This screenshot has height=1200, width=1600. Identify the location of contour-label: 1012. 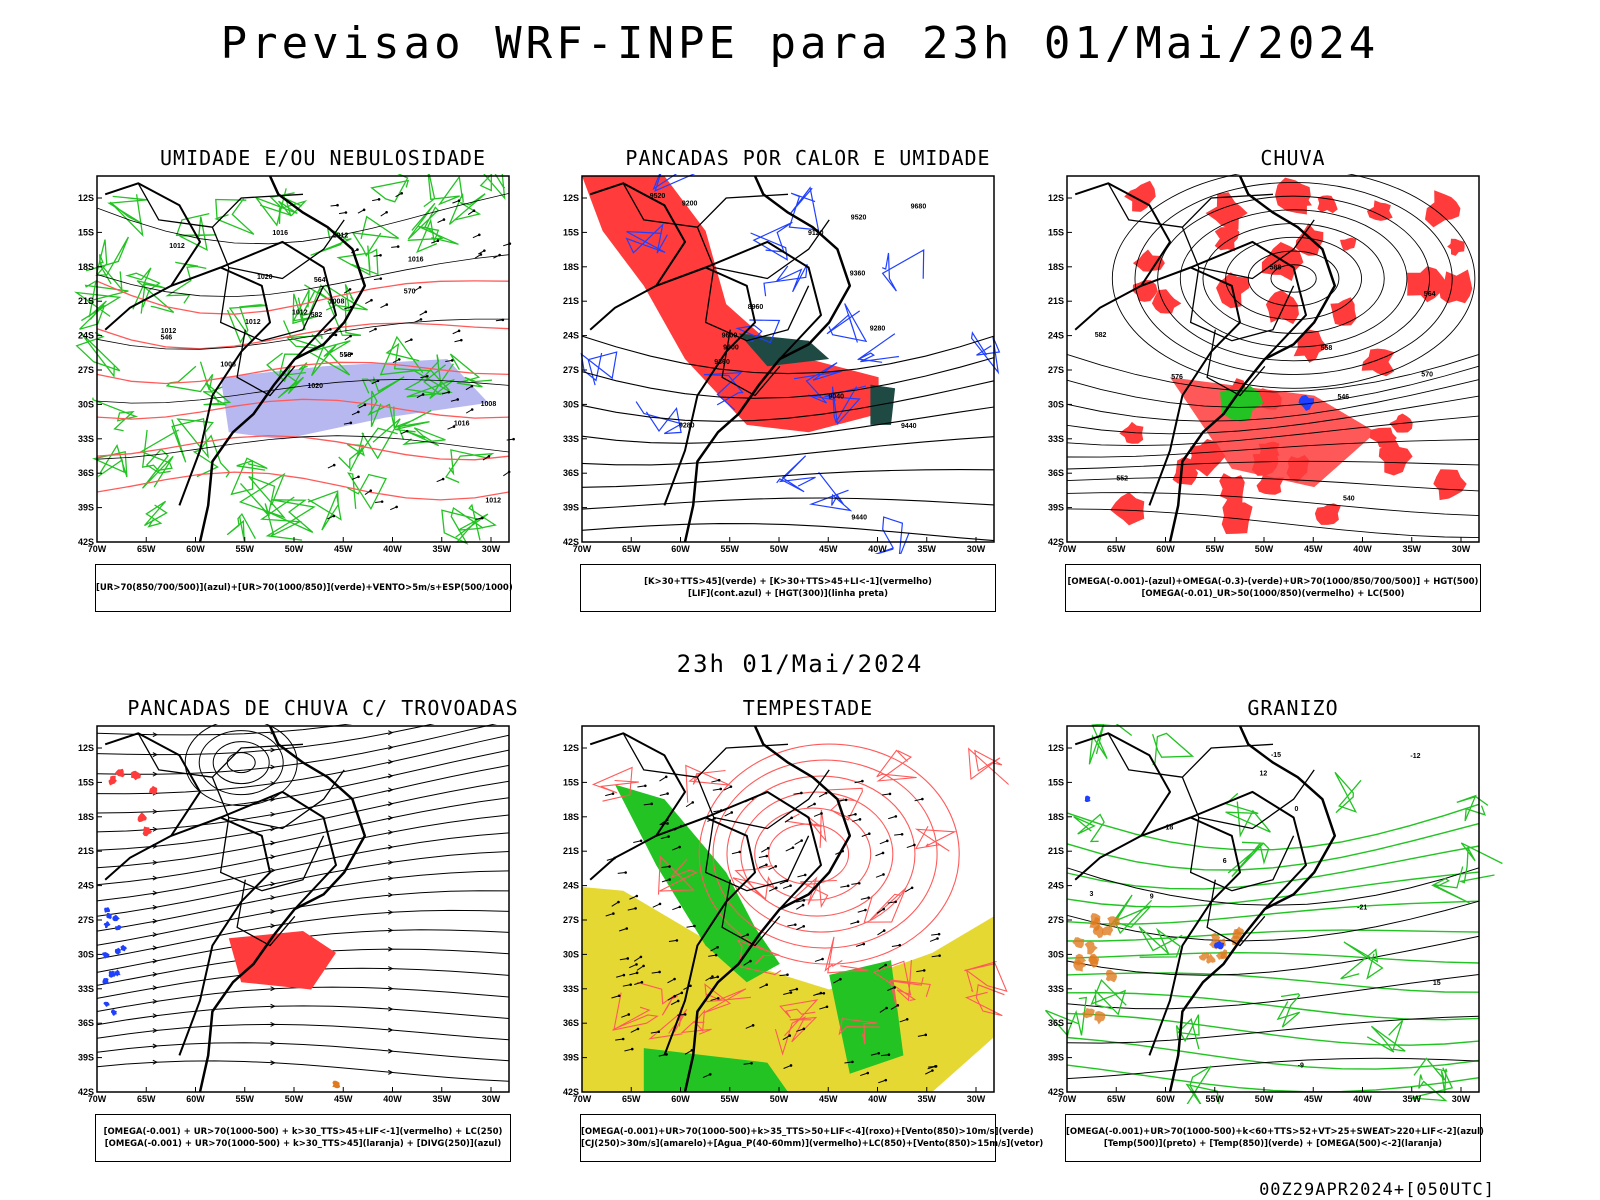
(493, 501).